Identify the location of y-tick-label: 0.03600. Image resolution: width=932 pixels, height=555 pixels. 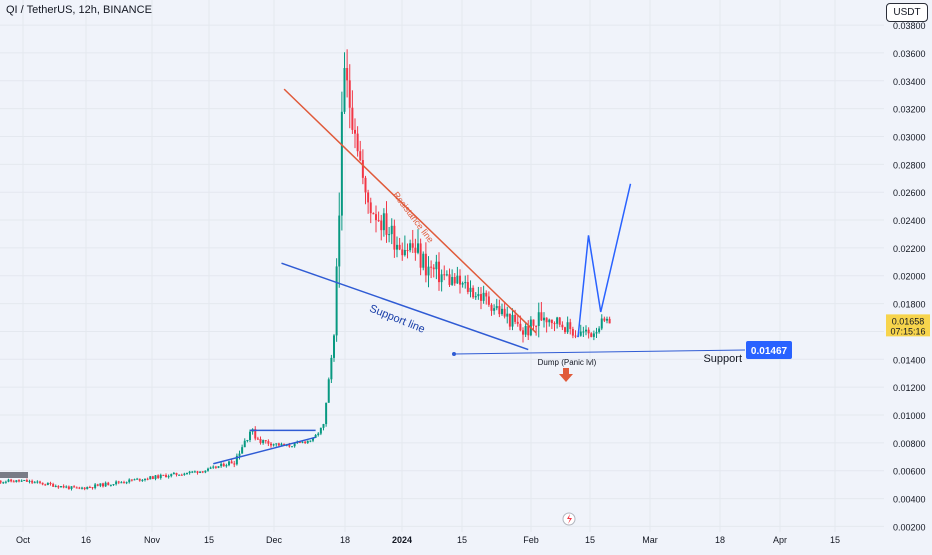
(909, 54).